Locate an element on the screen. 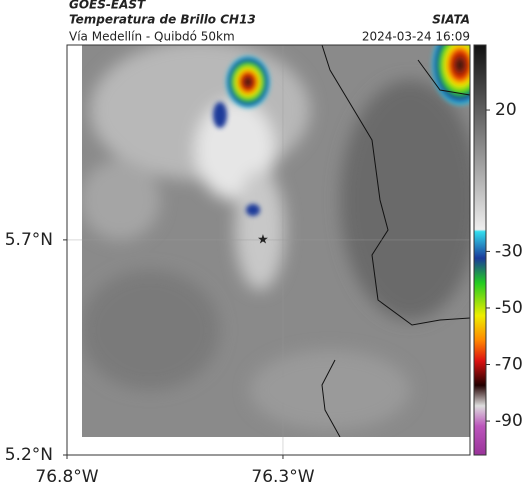 The height and width of the screenshot is (495, 526). y-tick-label: 5.2°N is located at coordinates (29, 455).